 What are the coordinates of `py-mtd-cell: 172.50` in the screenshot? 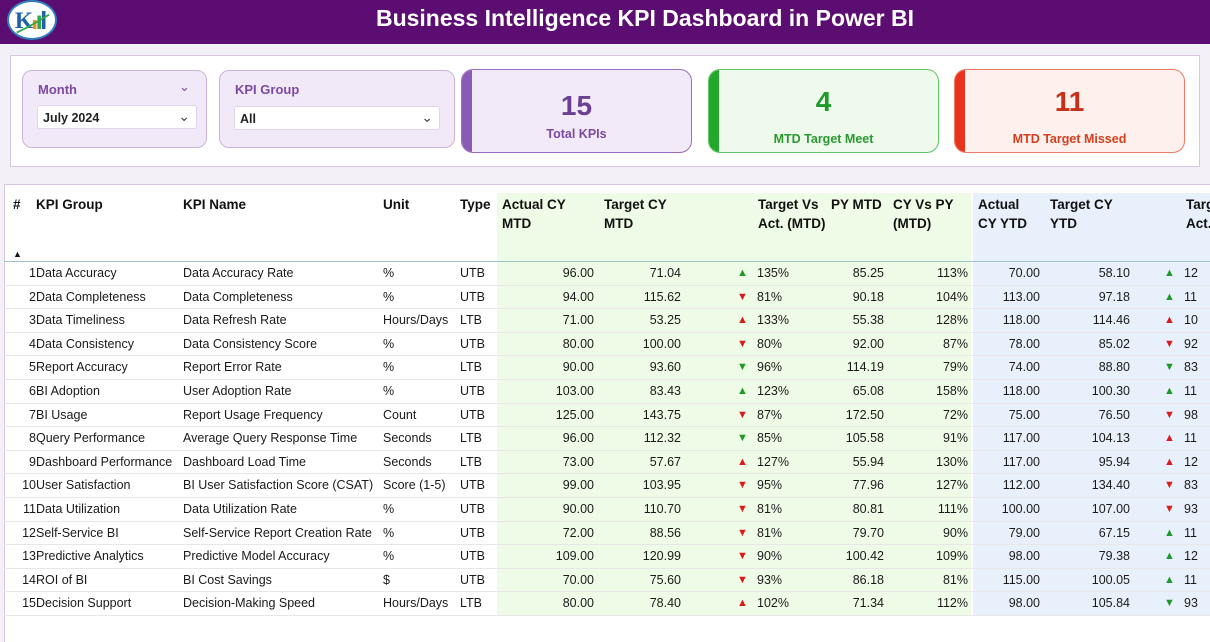 It's located at (864, 414).